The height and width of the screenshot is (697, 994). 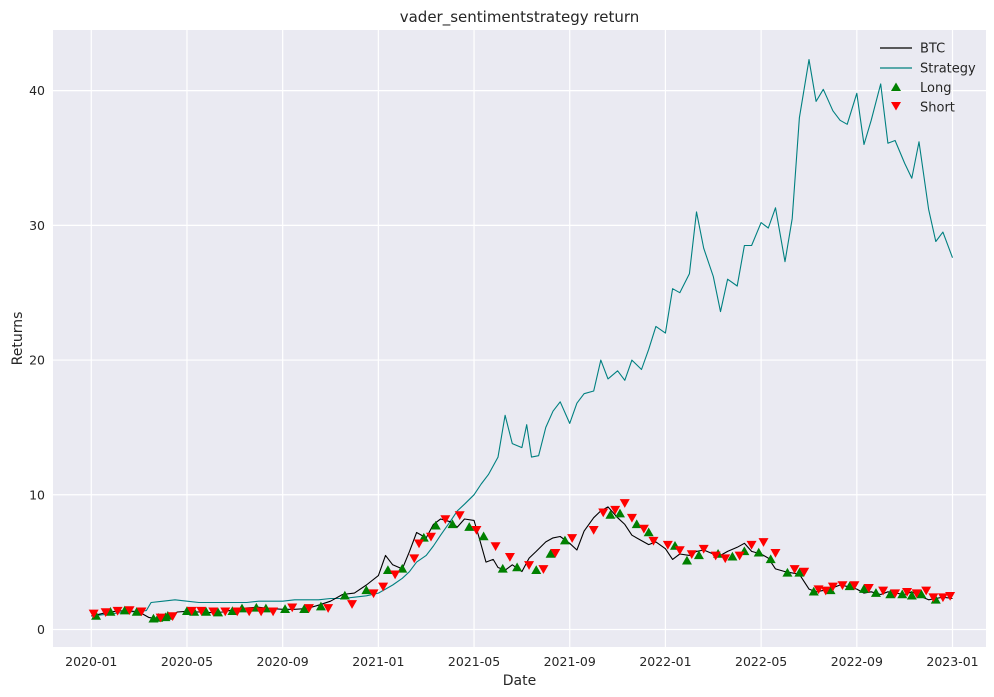 I want to click on legend-btc-label: BTC, so click(x=932, y=49).